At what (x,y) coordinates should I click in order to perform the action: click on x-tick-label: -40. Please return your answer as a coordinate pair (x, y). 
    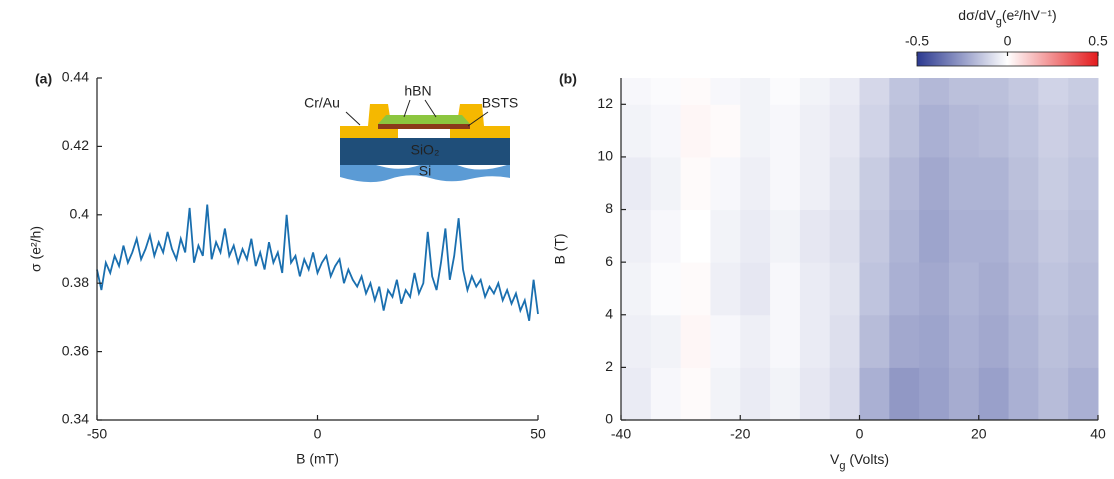
    Looking at the image, I should click on (621, 434).